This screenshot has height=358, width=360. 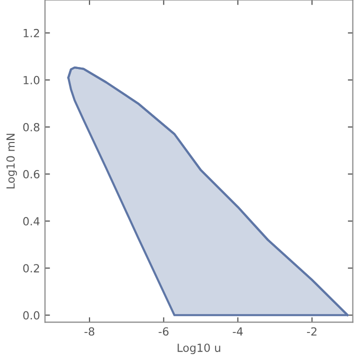 I want to click on x-axis-title: Log10 u, so click(x=199, y=349).